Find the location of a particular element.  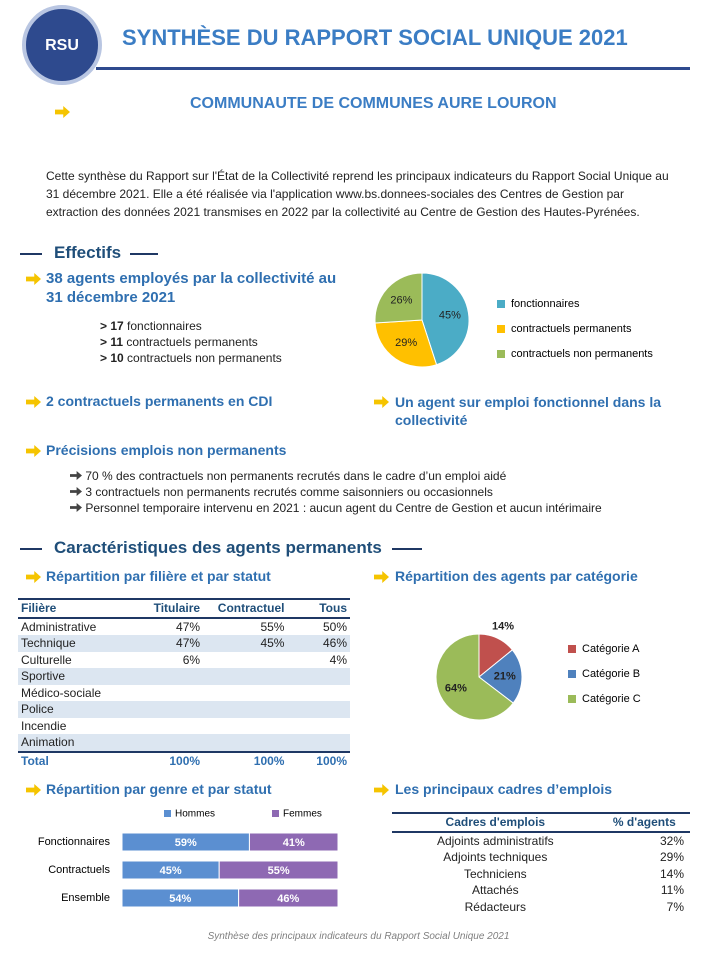

bar-label: 41% is located at coordinates (294, 843).